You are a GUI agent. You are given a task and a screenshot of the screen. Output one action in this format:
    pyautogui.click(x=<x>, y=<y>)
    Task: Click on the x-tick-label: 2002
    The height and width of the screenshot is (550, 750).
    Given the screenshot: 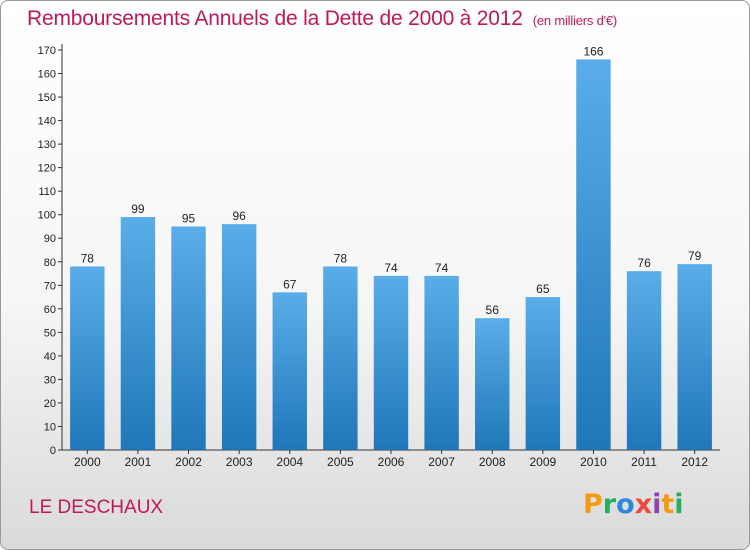 What is the action you would take?
    pyautogui.click(x=188, y=462)
    